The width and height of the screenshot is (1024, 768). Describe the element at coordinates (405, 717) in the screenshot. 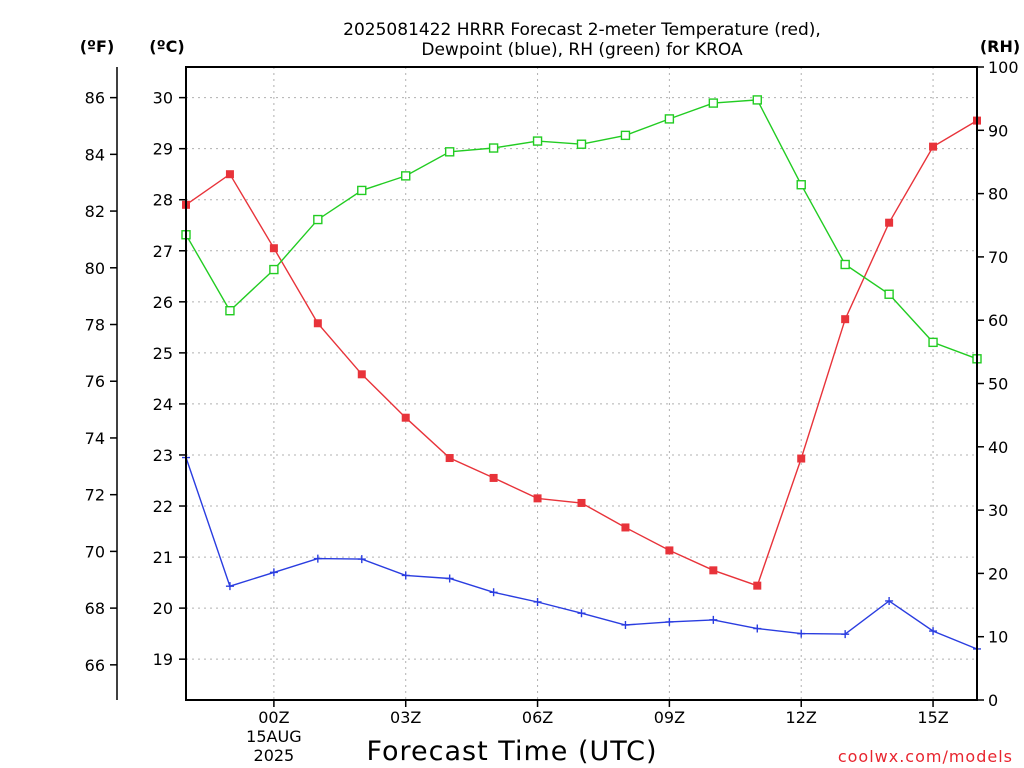

I see `x-tick-label: 03Z` at that location.